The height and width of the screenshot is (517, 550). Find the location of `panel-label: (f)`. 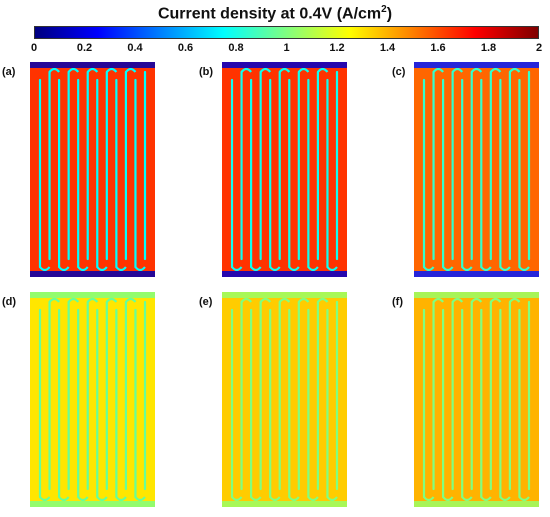

panel-label: (f) is located at coordinates (397, 302).